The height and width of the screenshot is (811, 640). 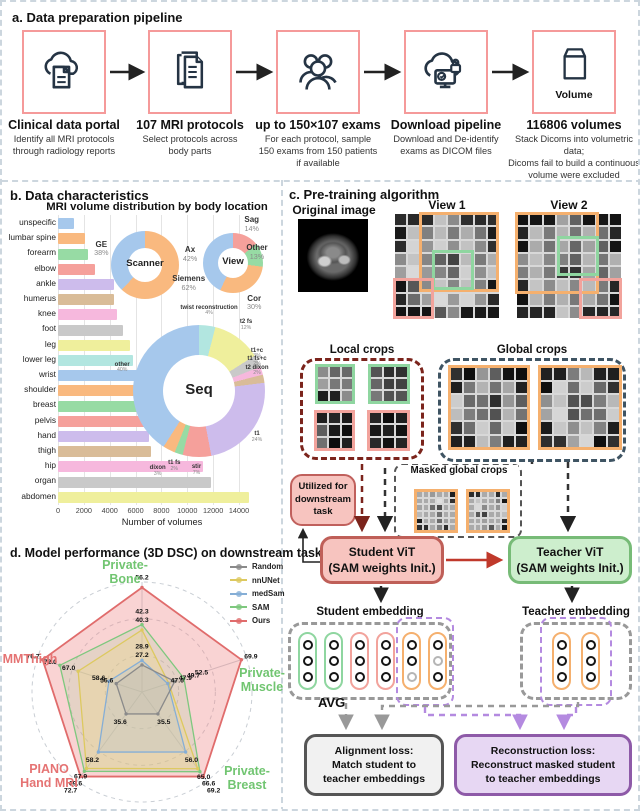 I want to click on radar-value-label: 69.6, so click(x=75, y=783).